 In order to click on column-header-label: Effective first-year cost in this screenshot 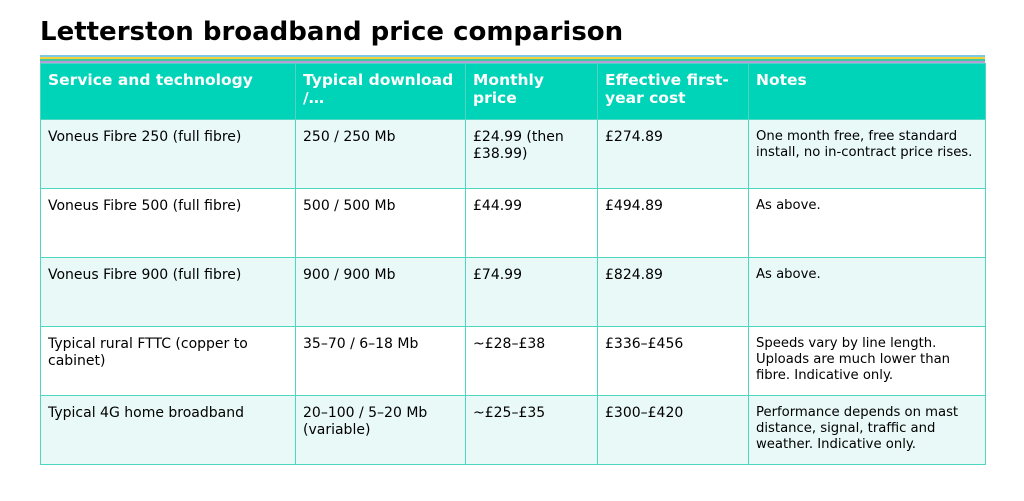, I will do `click(667, 89)`.